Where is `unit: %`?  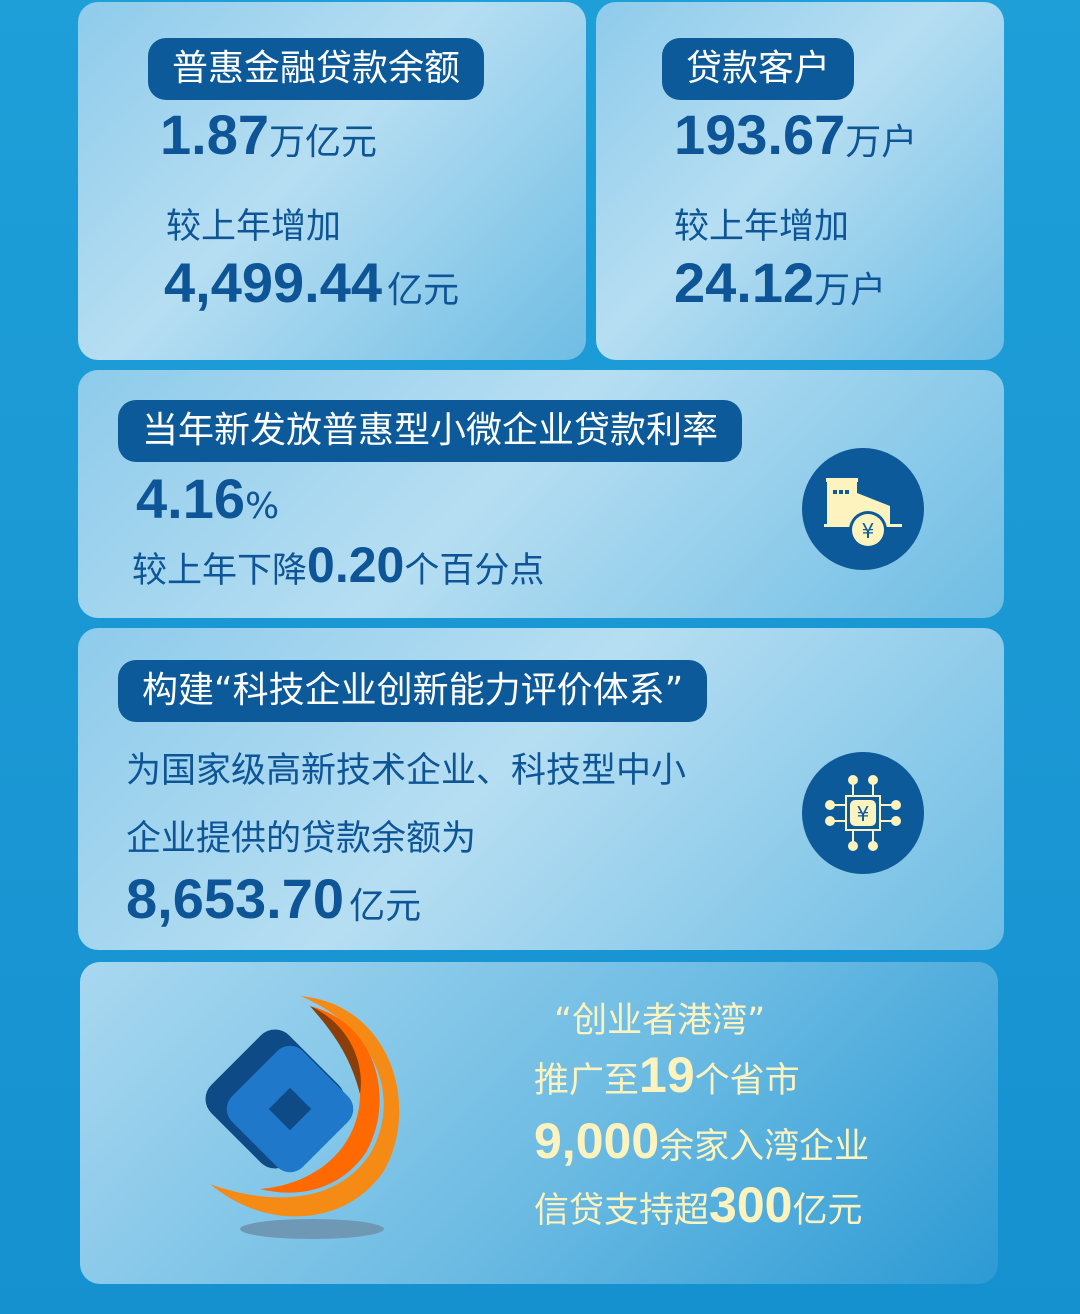 unit: % is located at coordinates (262, 506).